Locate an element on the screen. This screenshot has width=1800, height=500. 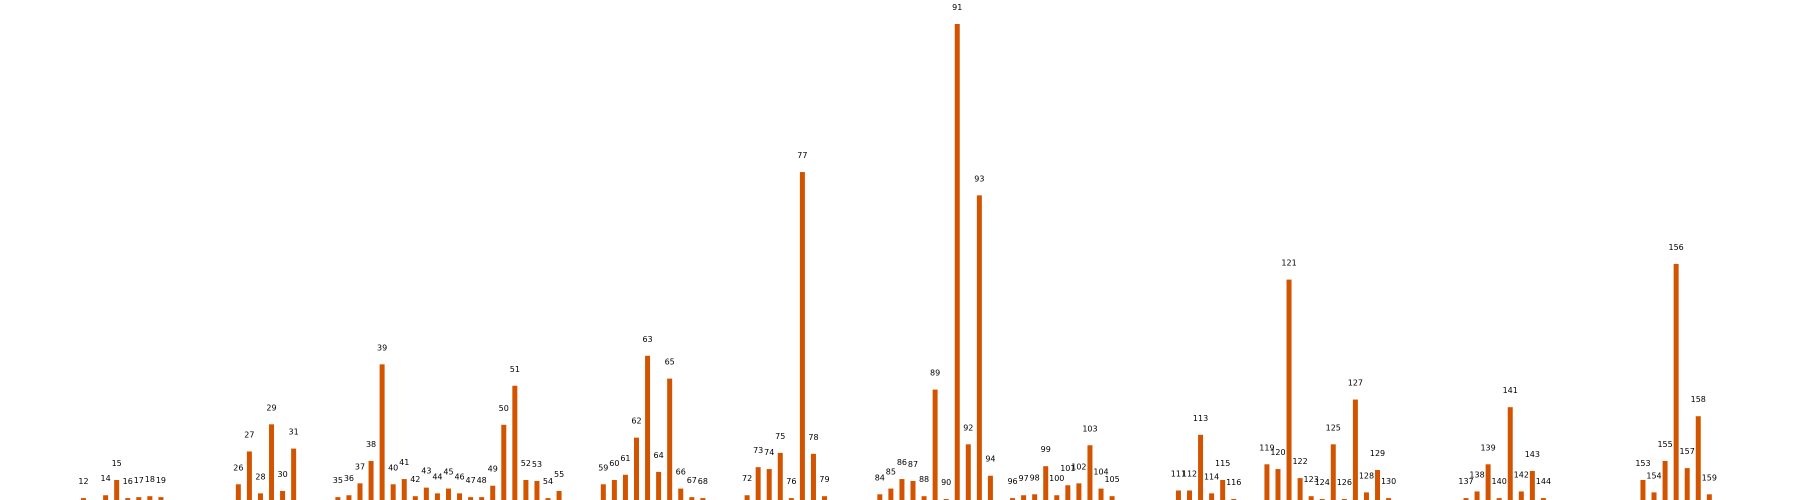
bar-label-86: 86 is located at coordinates (902, 462).